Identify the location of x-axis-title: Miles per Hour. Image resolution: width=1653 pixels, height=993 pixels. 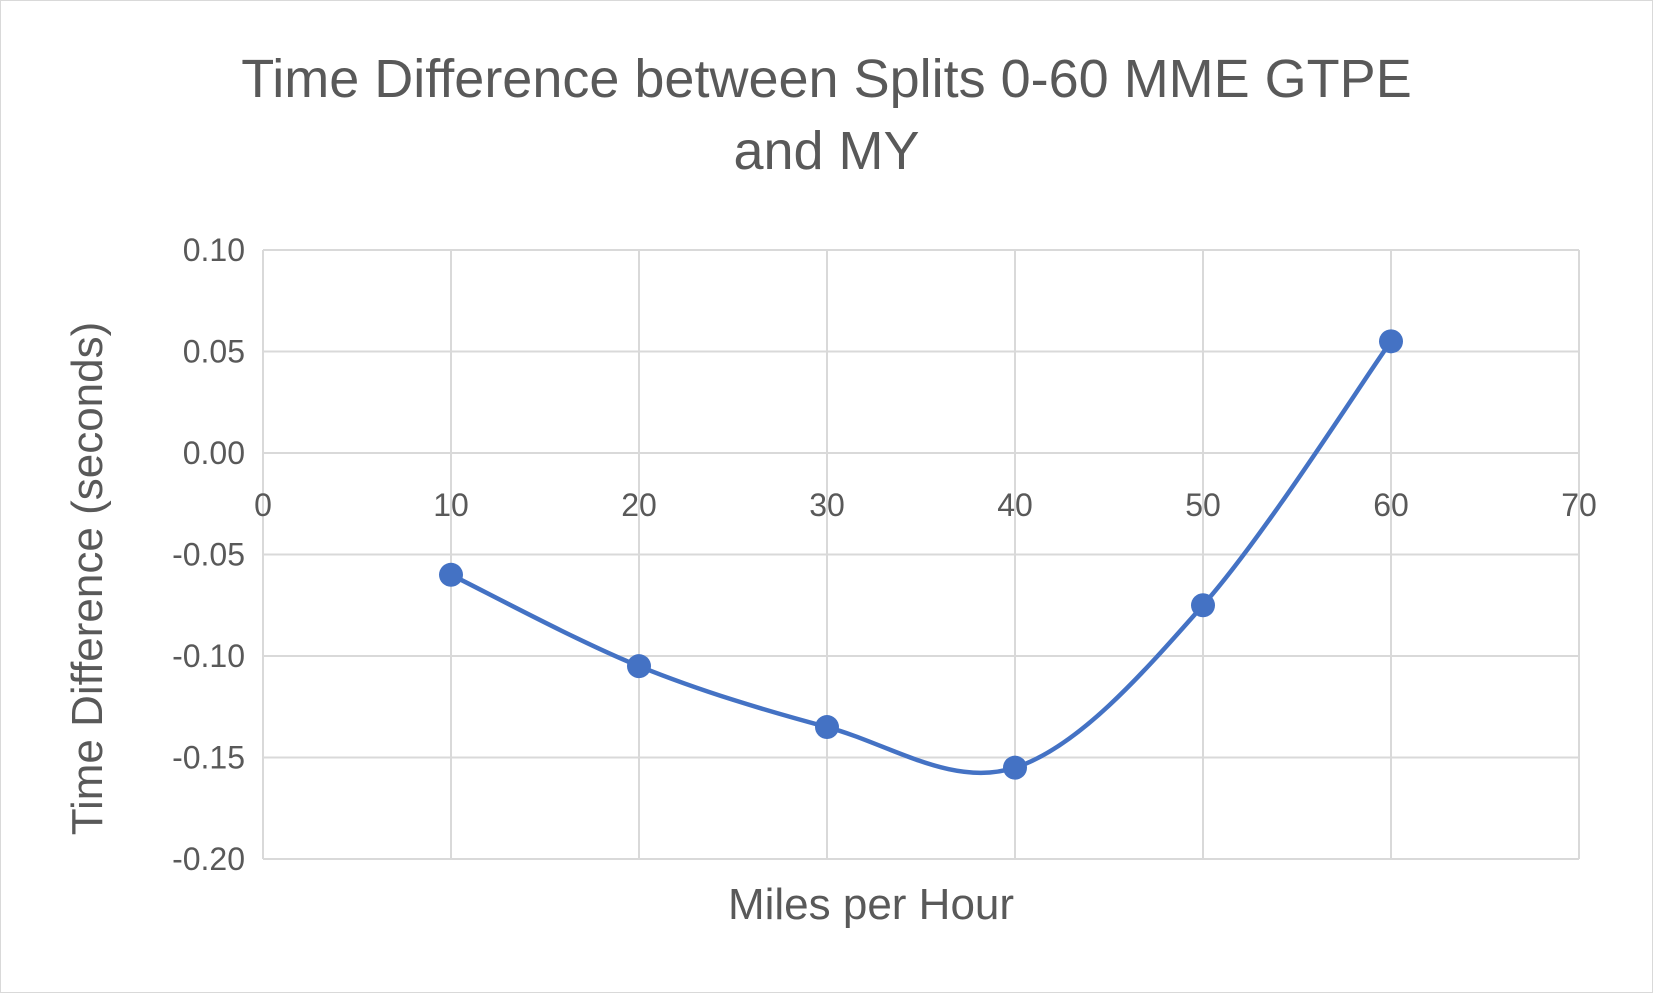
(871, 904).